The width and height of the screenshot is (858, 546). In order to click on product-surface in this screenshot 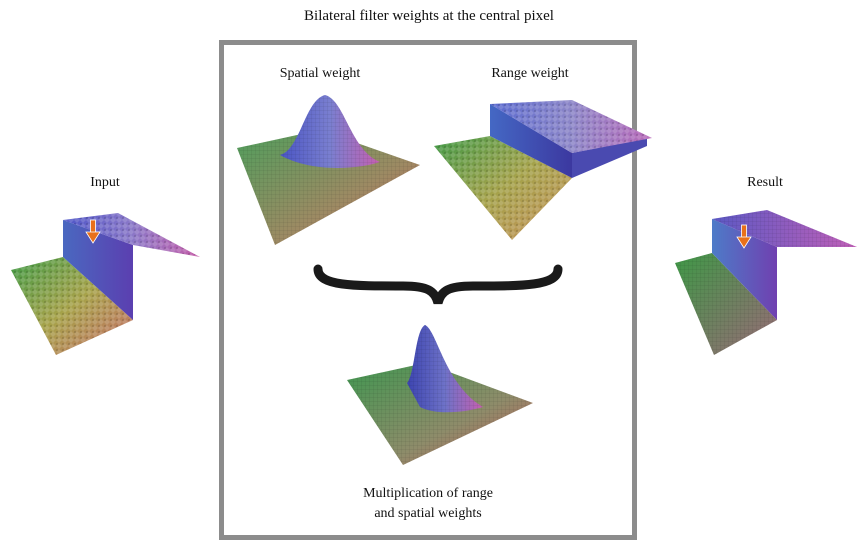, I will do `click(440, 395)`.